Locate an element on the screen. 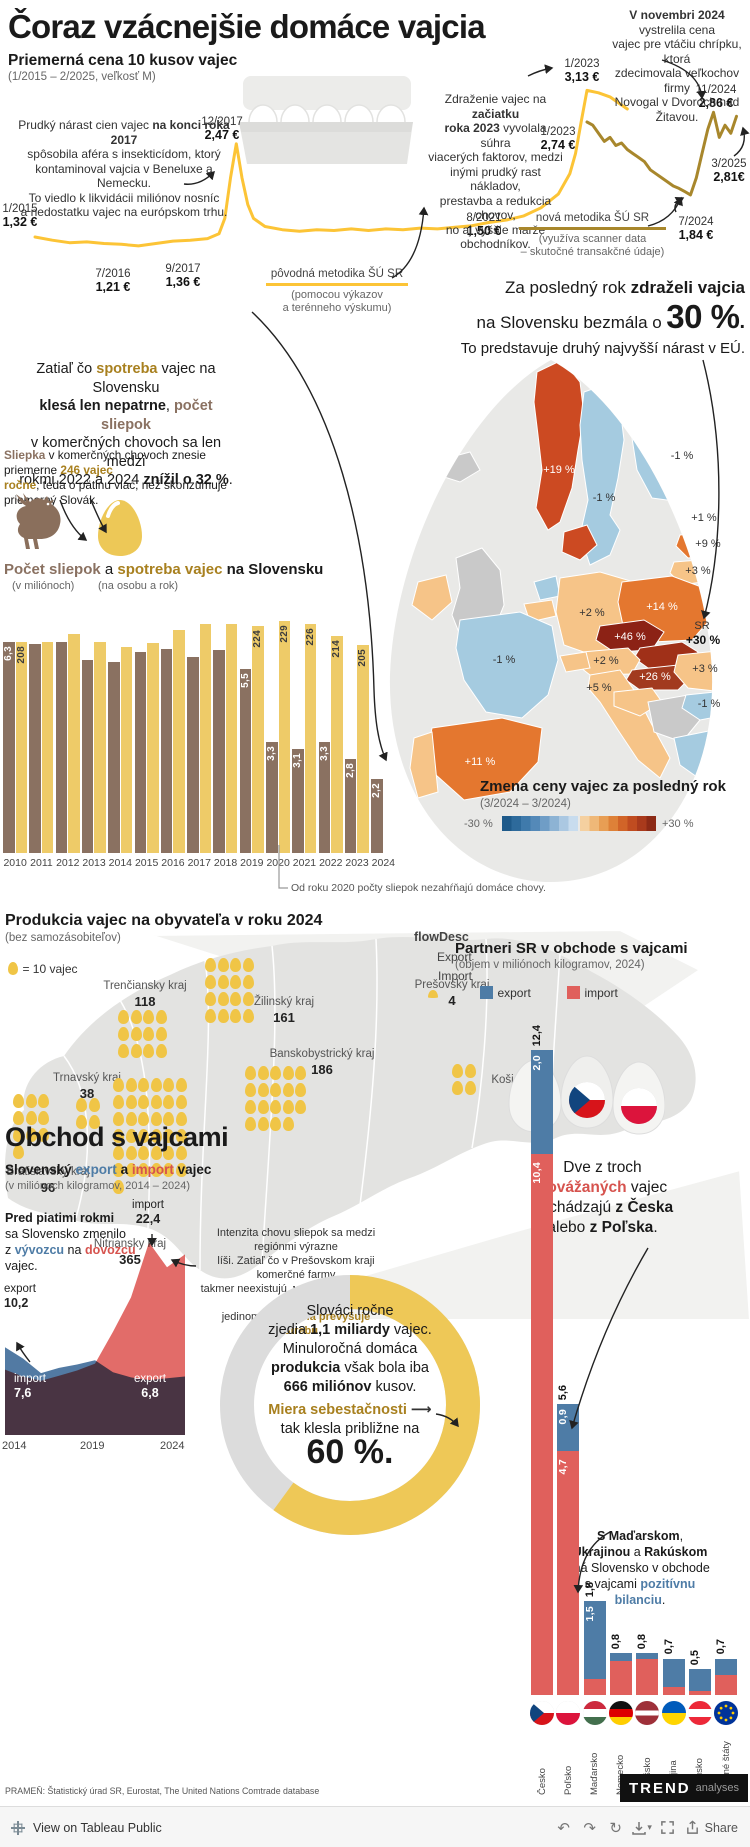 This screenshot has width=750, height=1847. flag-cz-icon is located at coordinates (542, 1713).